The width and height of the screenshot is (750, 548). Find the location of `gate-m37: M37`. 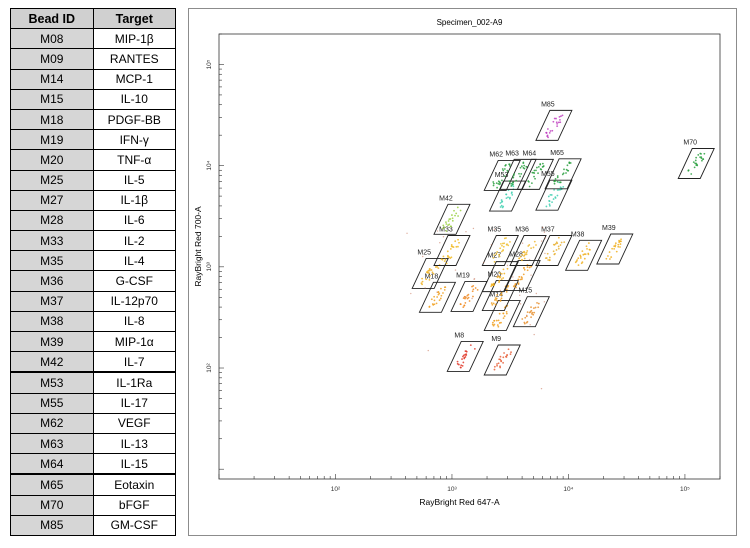

gate-m37: M37 is located at coordinates (554, 246).